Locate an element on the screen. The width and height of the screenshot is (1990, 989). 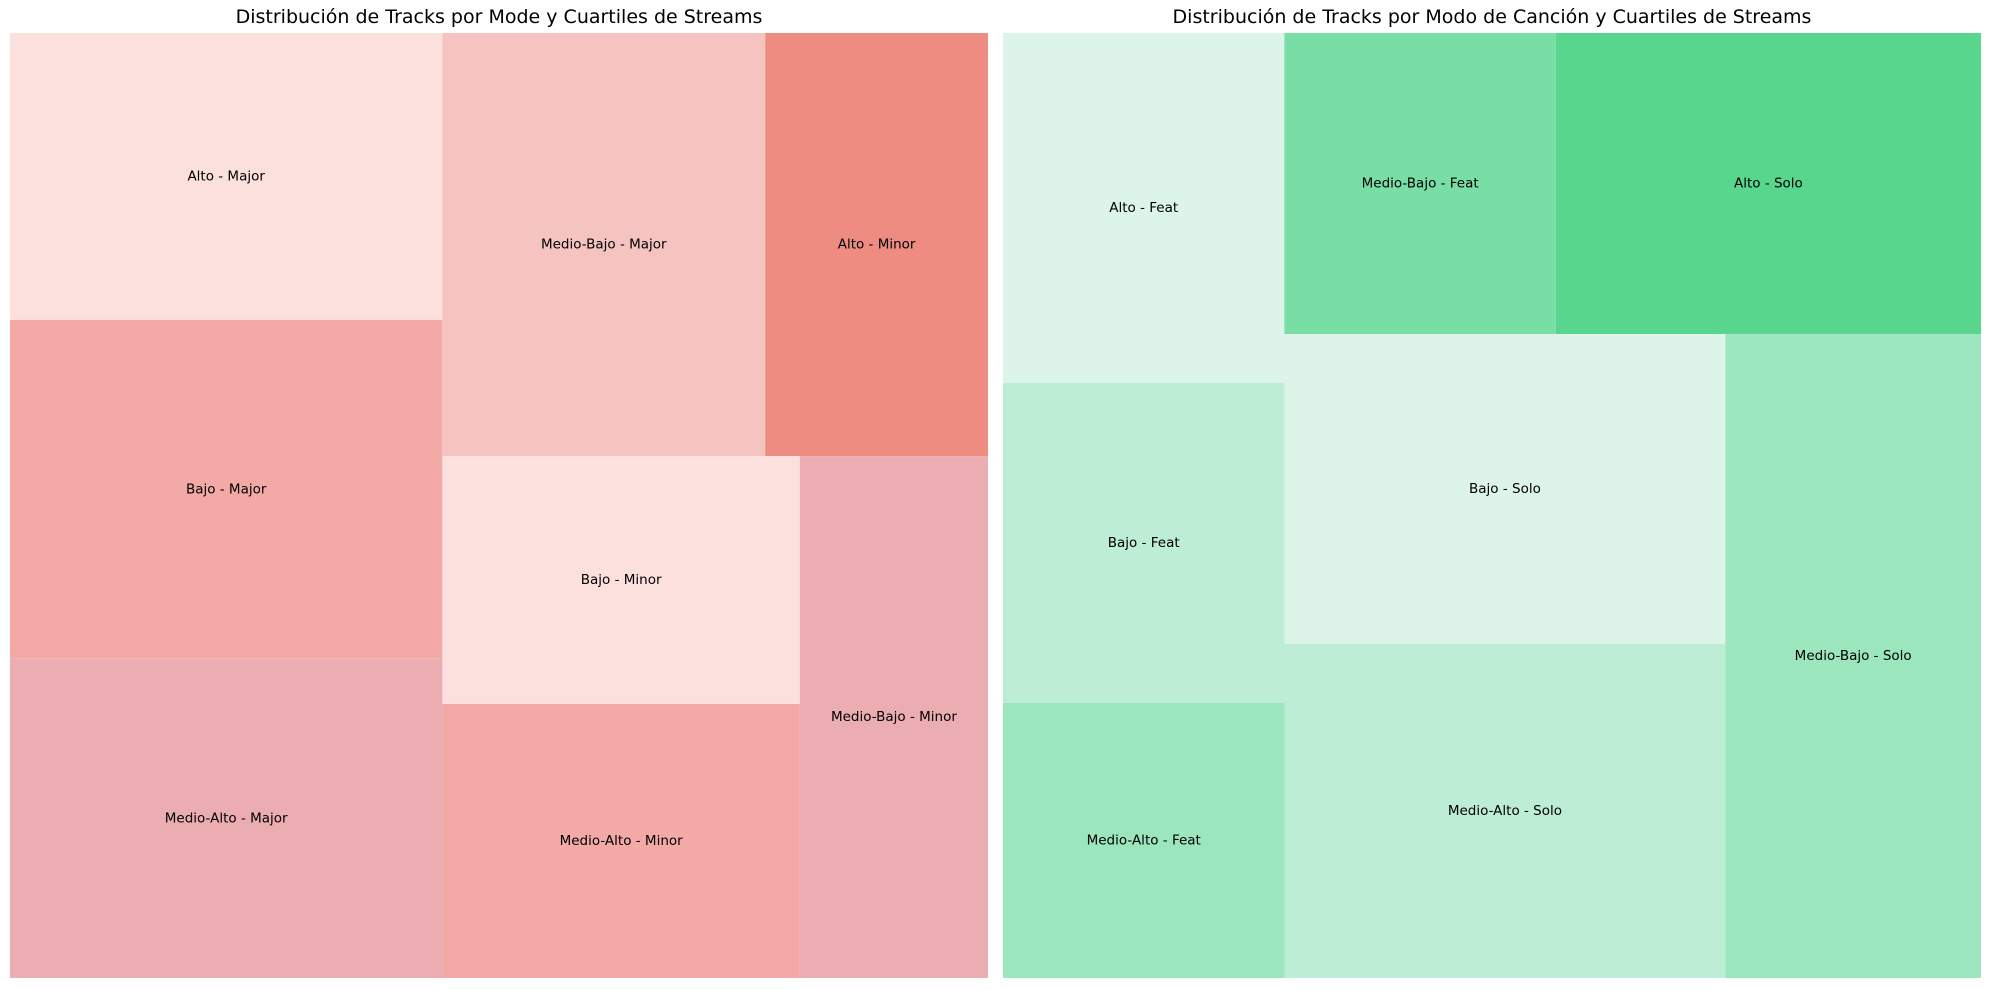
treemap-cell: Alto - Minor is located at coordinates (876, 245).